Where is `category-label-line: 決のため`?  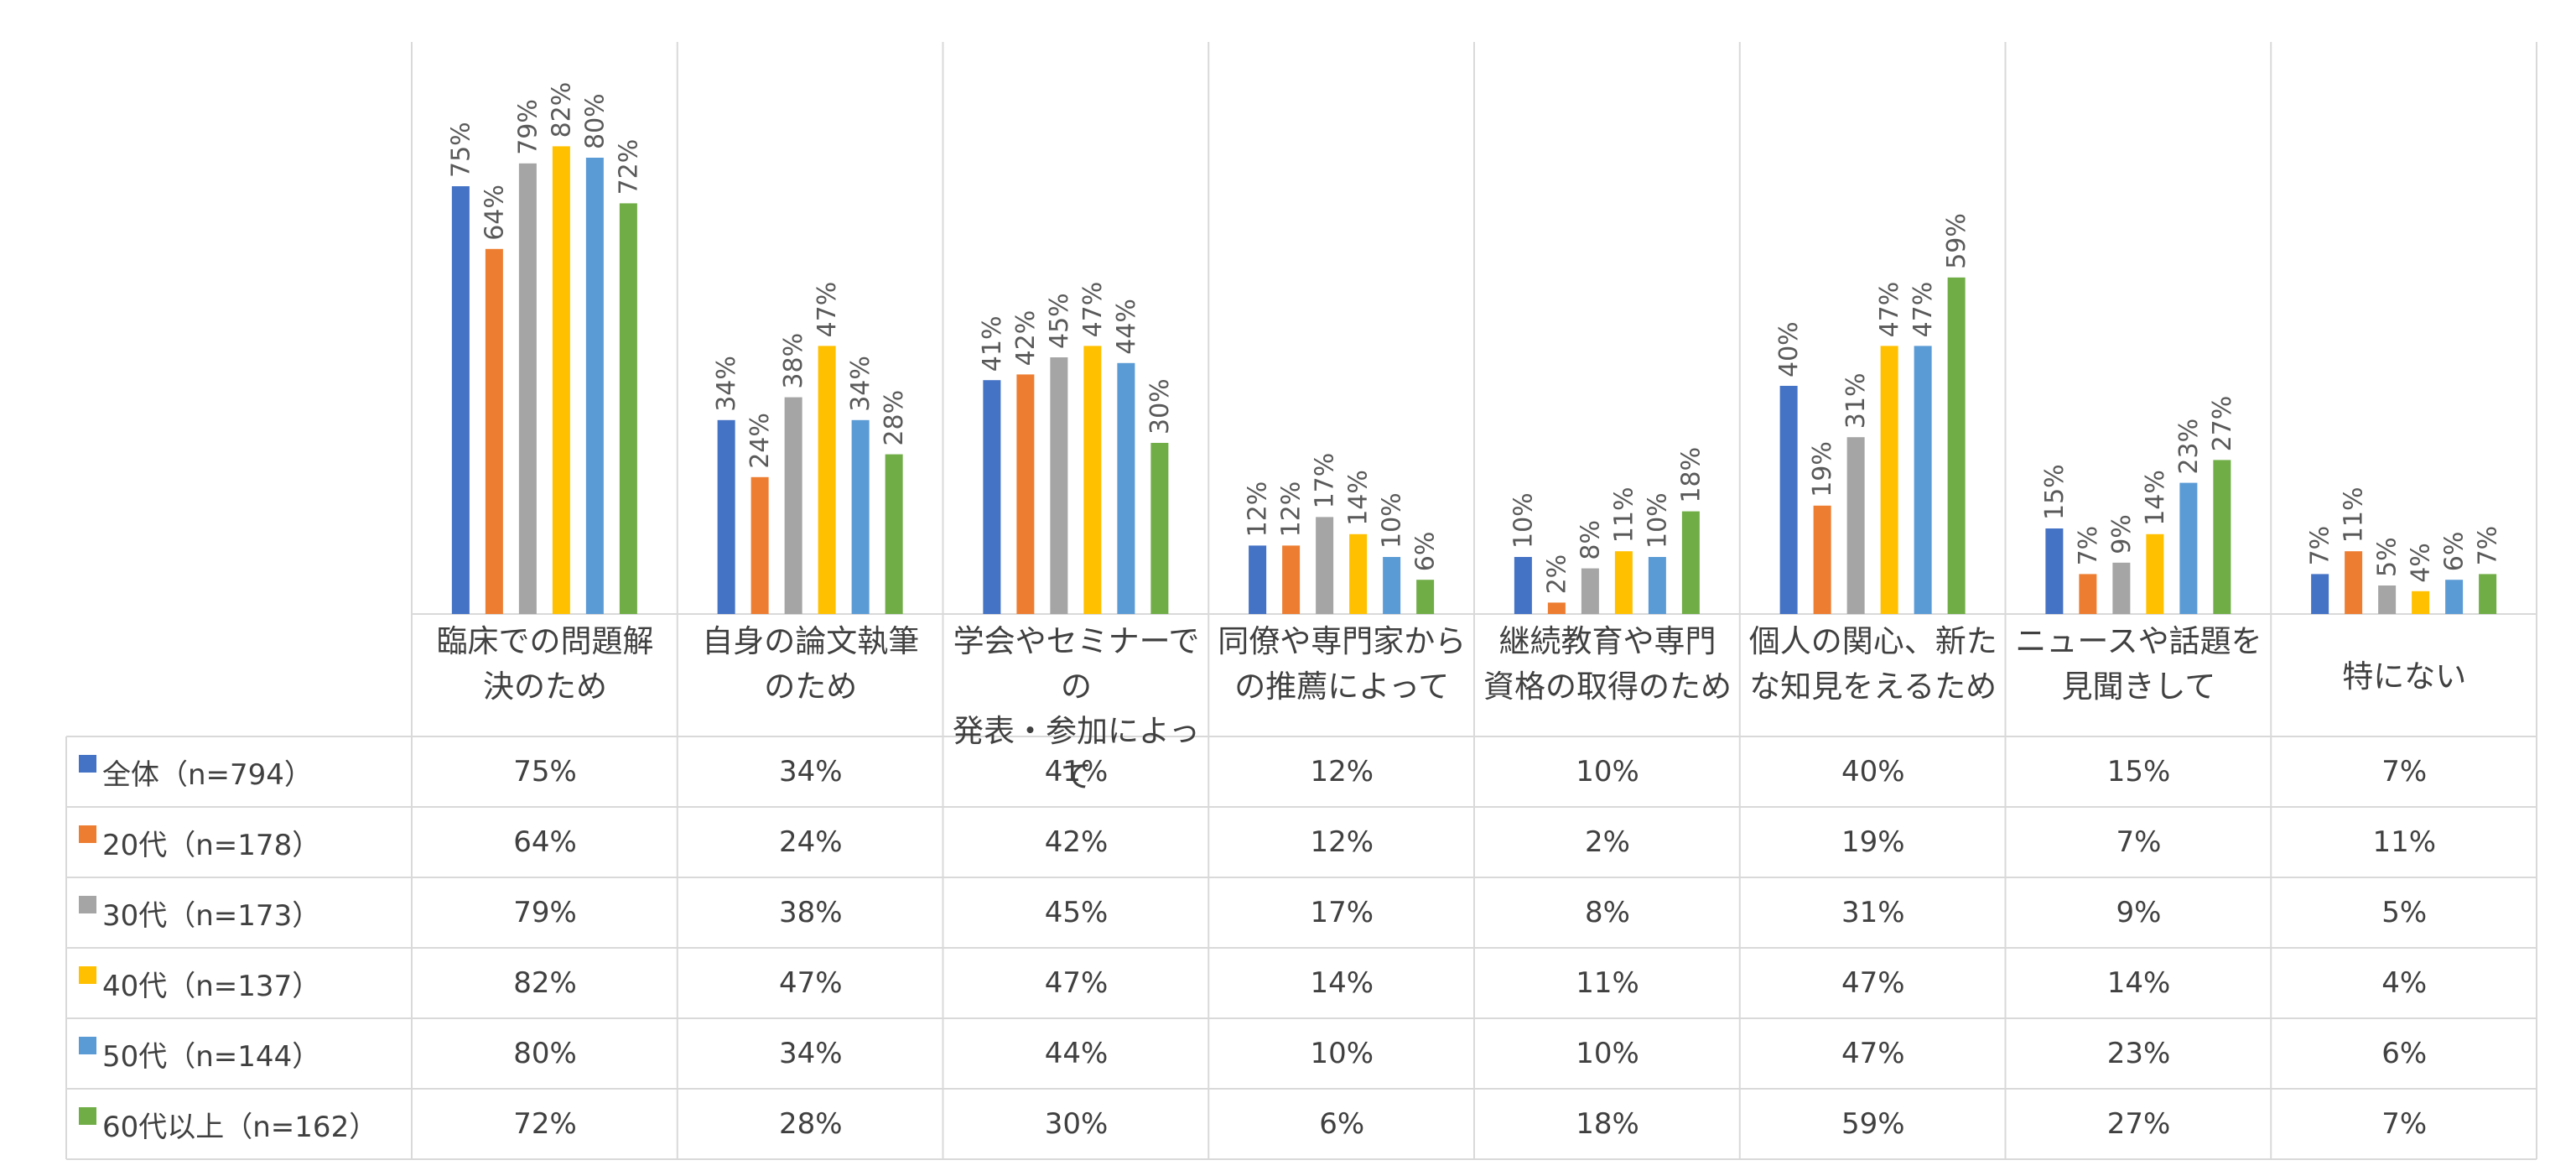 category-label-line: 決のため is located at coordinates (545, 686).